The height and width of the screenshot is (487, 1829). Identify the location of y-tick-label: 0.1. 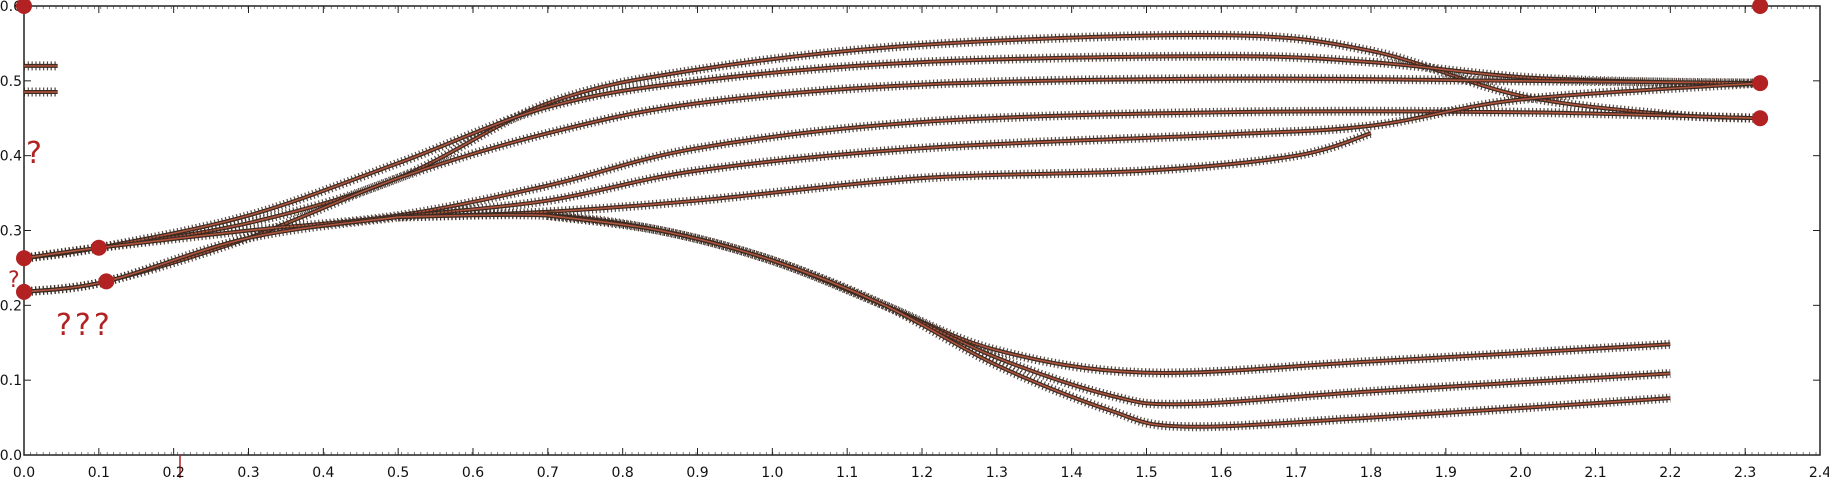
(11, 381).